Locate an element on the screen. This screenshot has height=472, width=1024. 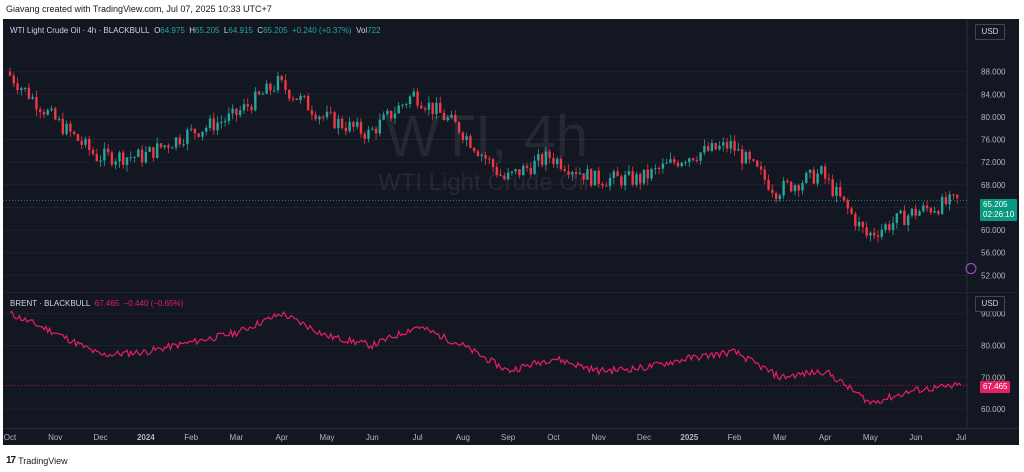
alert-icon is located at coordinates (971, 269).